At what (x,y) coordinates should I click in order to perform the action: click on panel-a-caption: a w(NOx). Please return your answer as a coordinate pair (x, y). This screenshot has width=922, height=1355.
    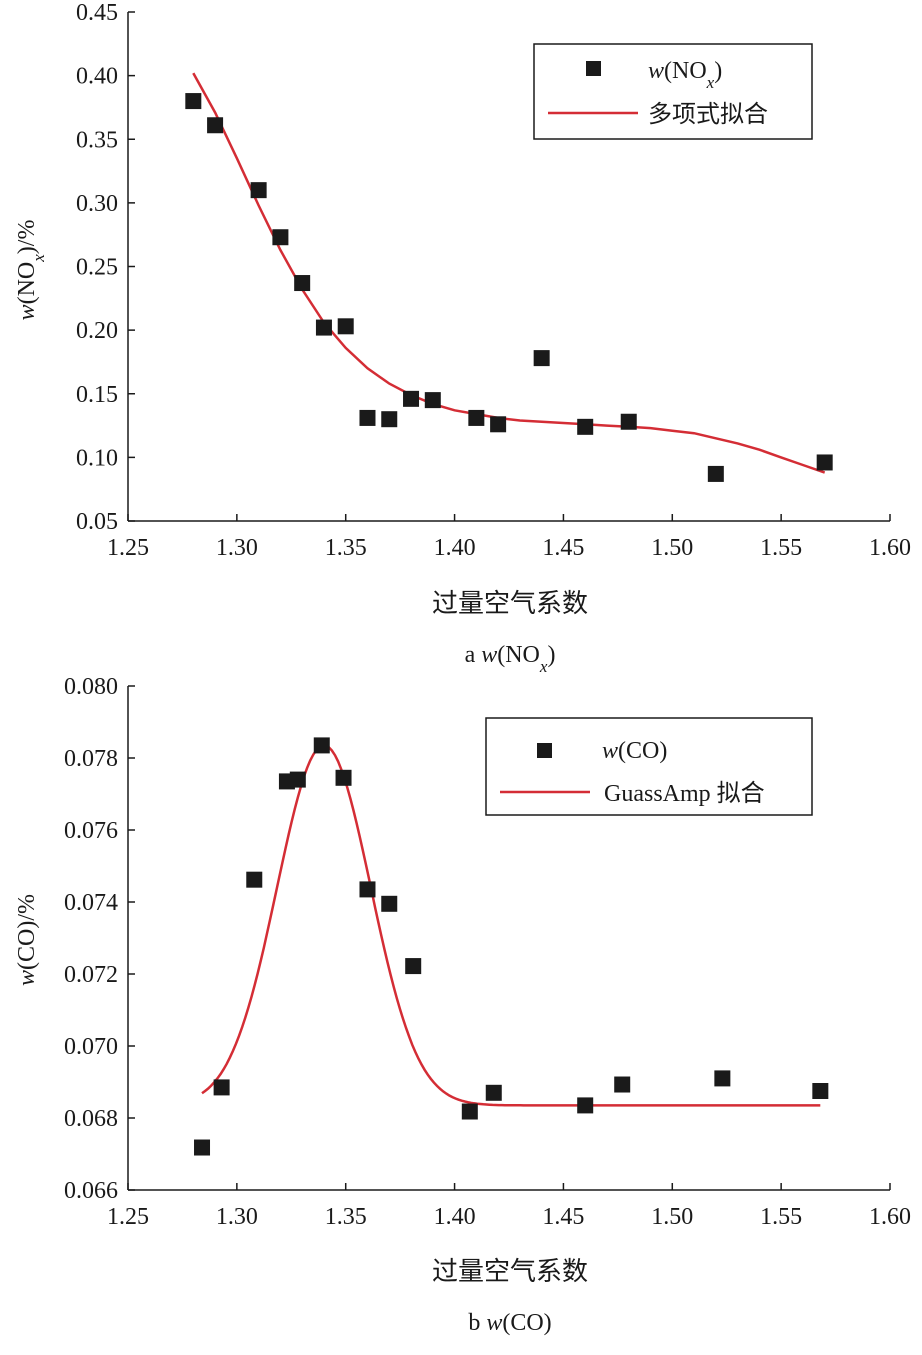
    Looking at the image, I should click on (510, 659).